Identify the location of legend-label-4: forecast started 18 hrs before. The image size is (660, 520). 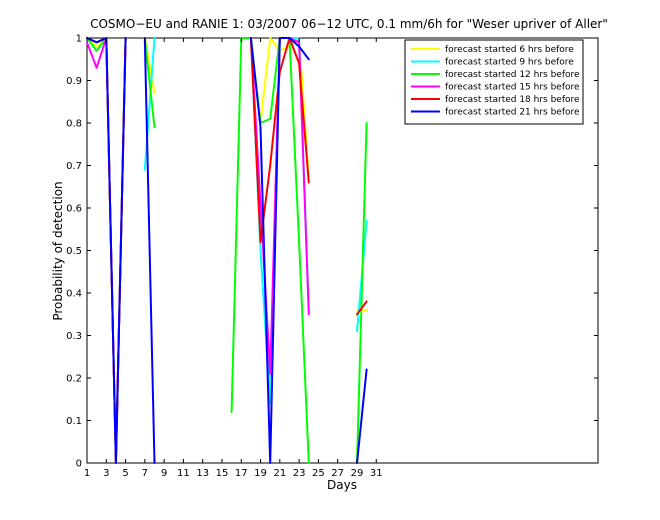
(512, 100).